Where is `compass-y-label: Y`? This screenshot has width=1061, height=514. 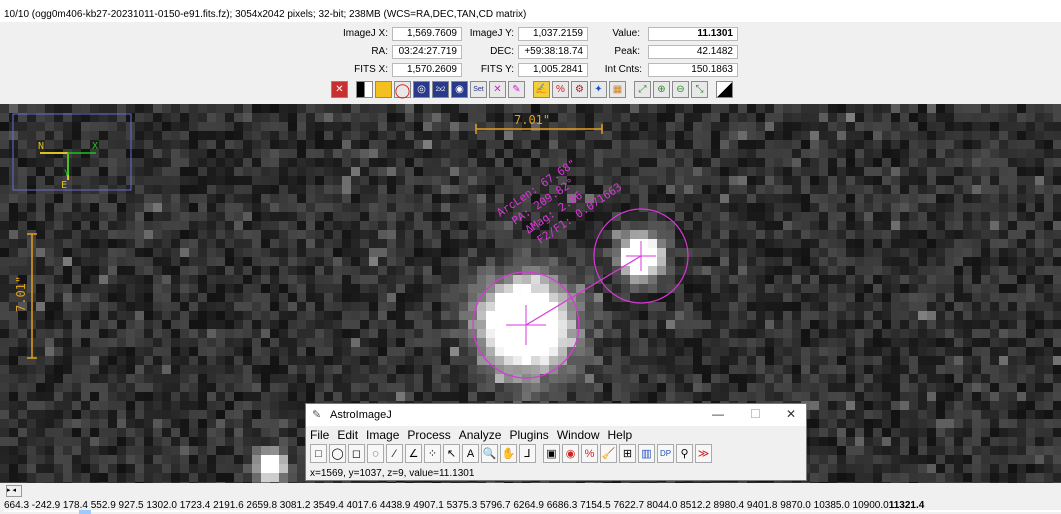
compass-y-label: Y is located at coordinates (67, 174).